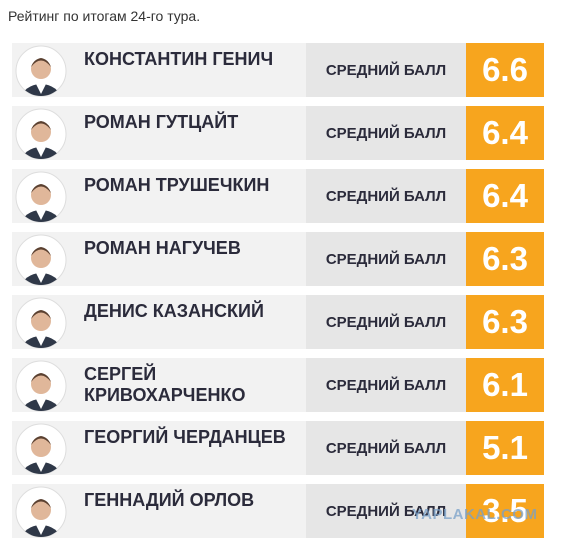 The width and height of the screenshot is (583, 544). What do you see at coordinates (159, 448) in the screenshot?
I see `name-cell: ГЕОРГИЙ ЧЕРДАНЦЕВ` at bounding box center [159, 448].